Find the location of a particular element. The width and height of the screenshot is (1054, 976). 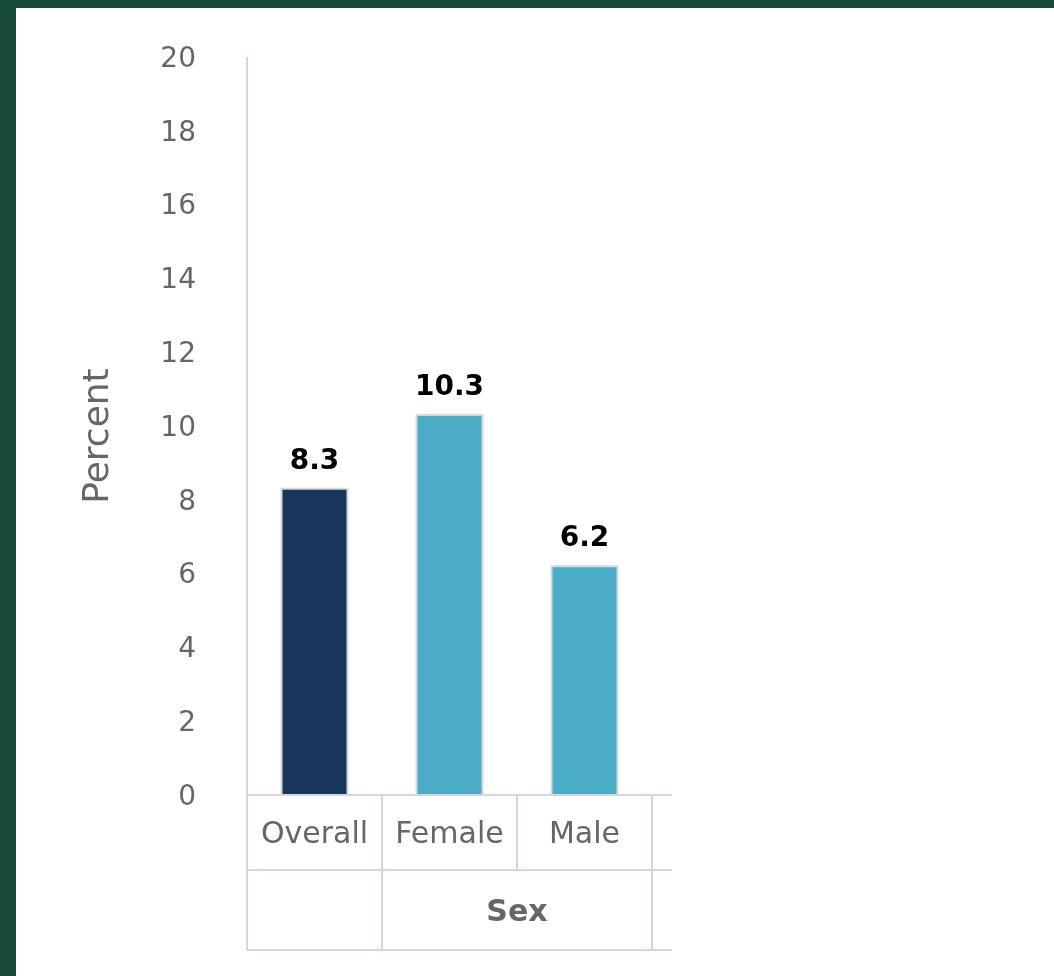

y-tick-label: 10 is located at coordinates (178, 426).